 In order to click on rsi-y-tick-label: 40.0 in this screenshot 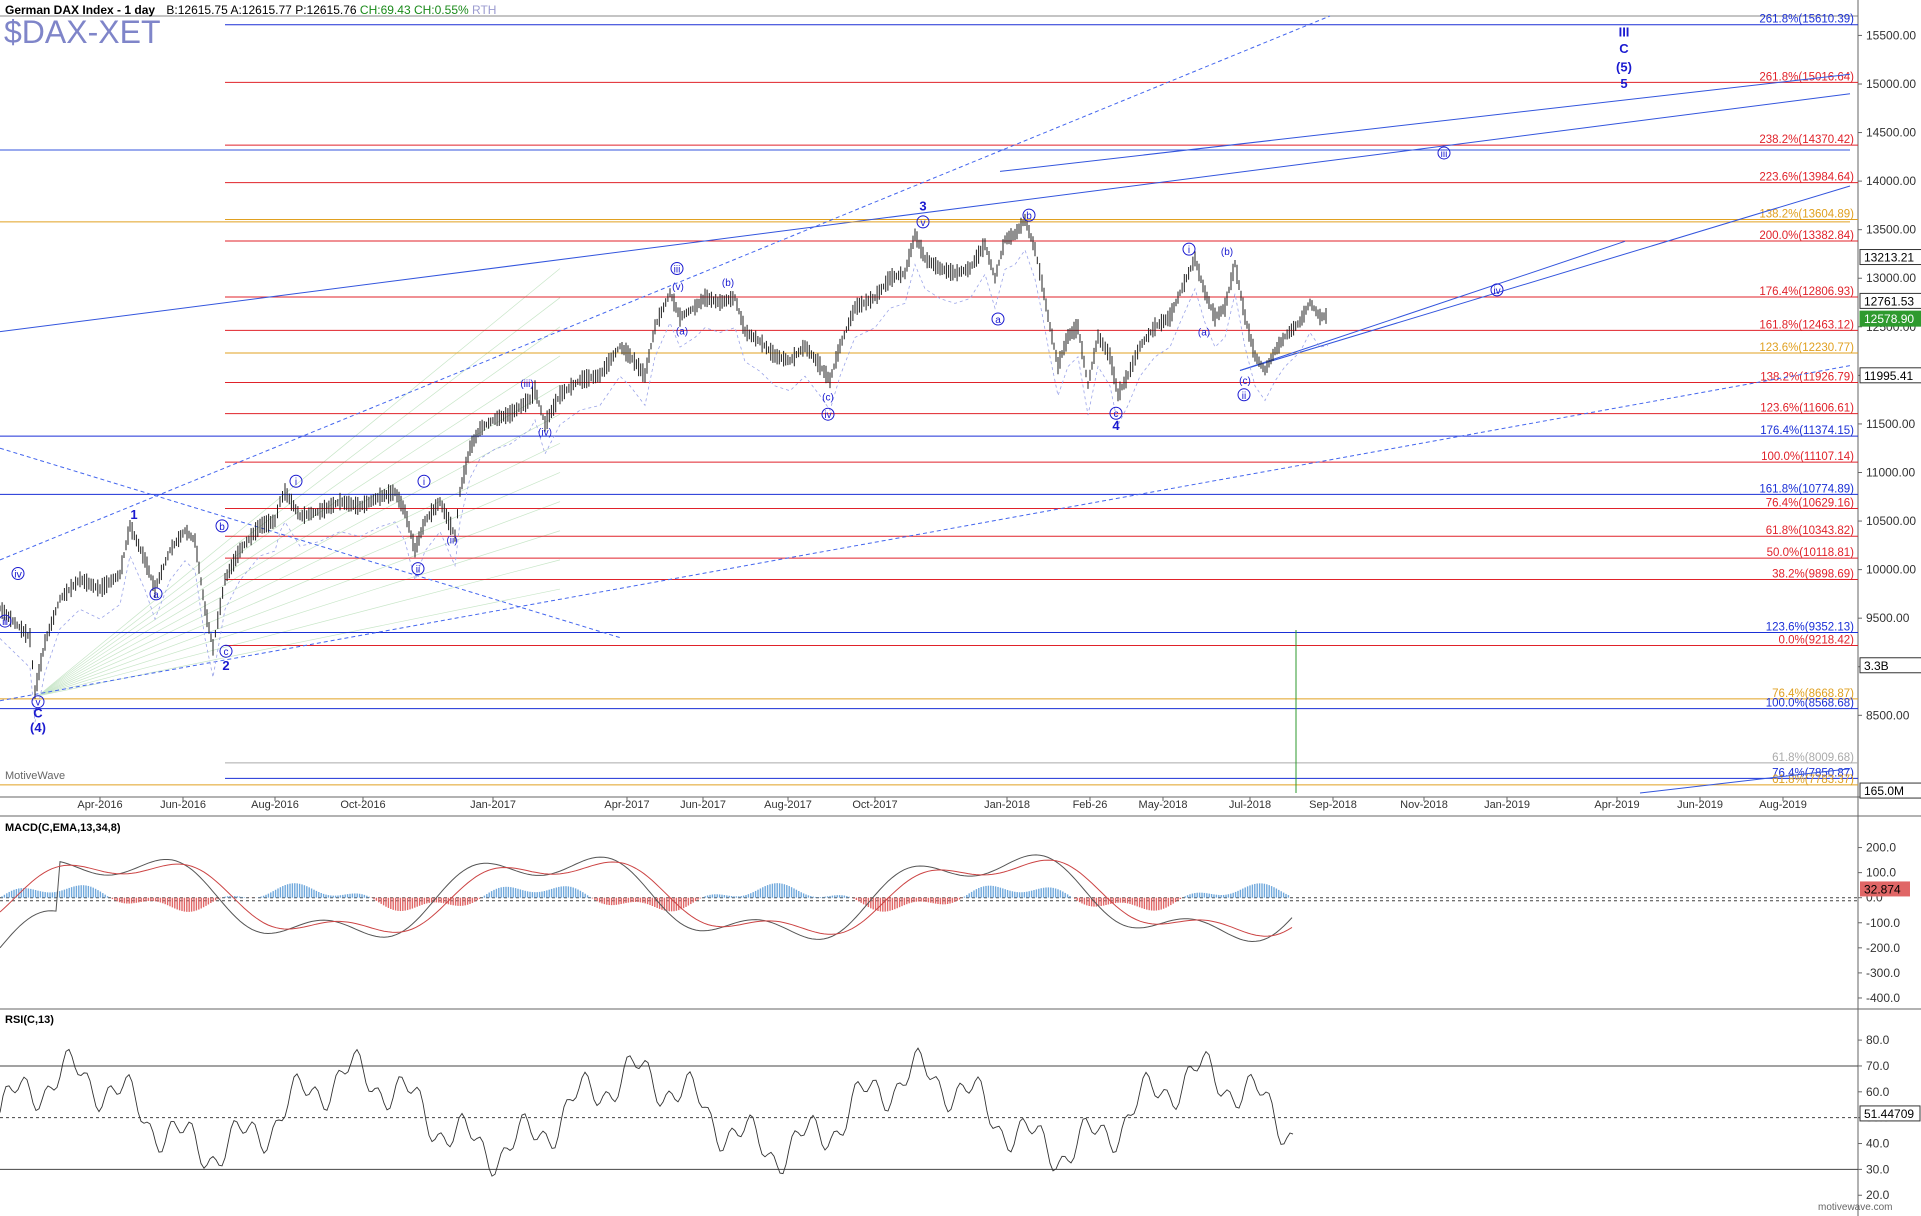, I will do `click(1878, 1144)`.